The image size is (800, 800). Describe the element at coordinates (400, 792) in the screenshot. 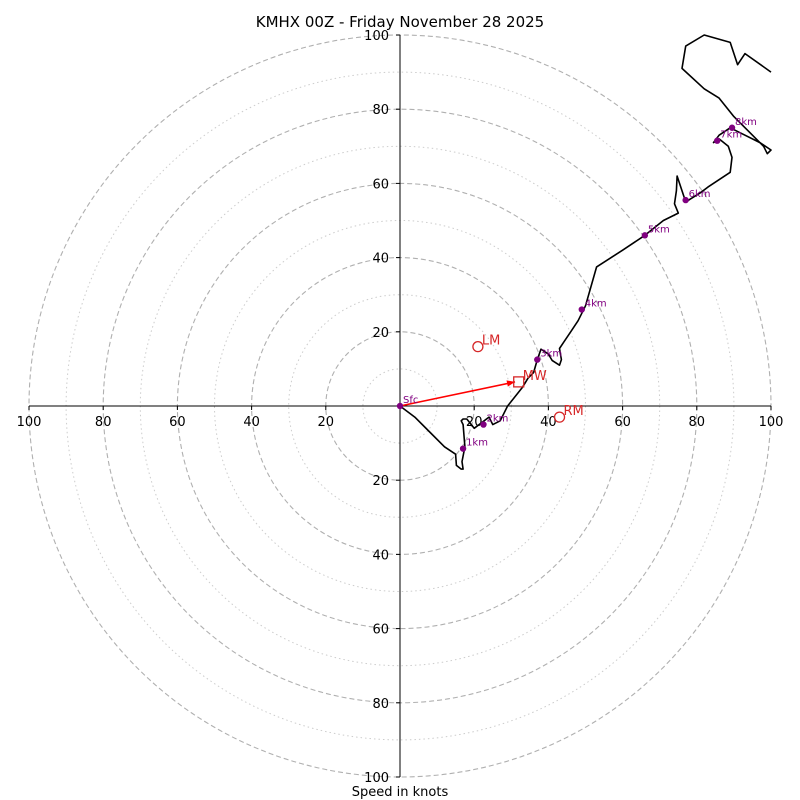

I see `x-axis-label: Speed in knots` at that location.